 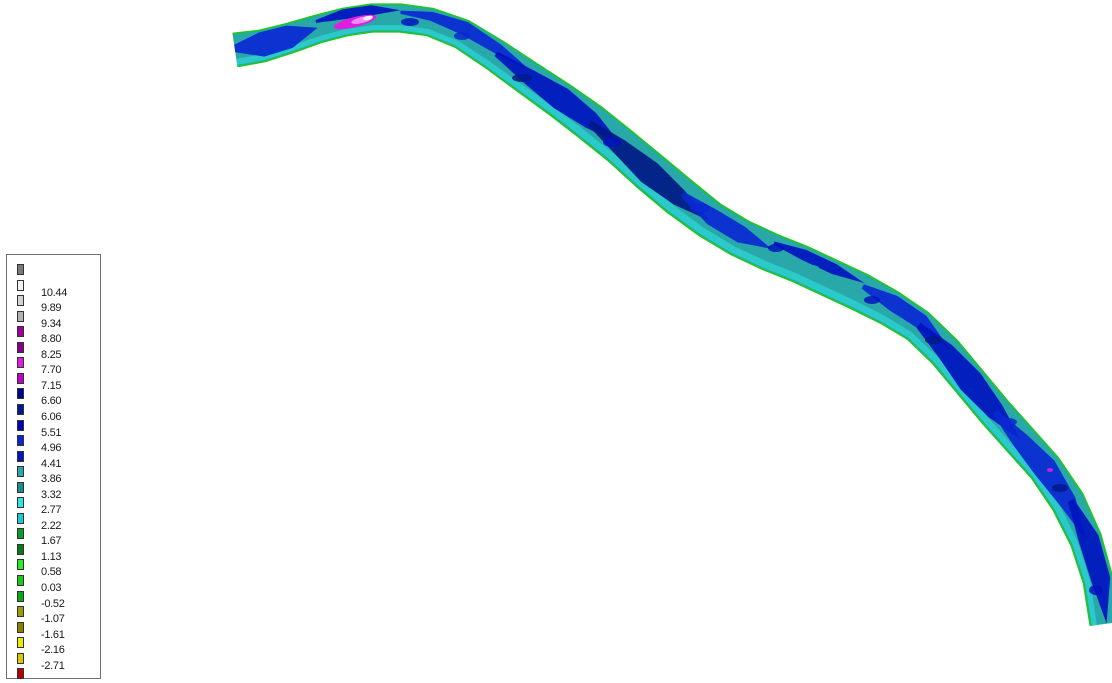 I want to click on legend-label: -2.71, so click(x=53, y=665).